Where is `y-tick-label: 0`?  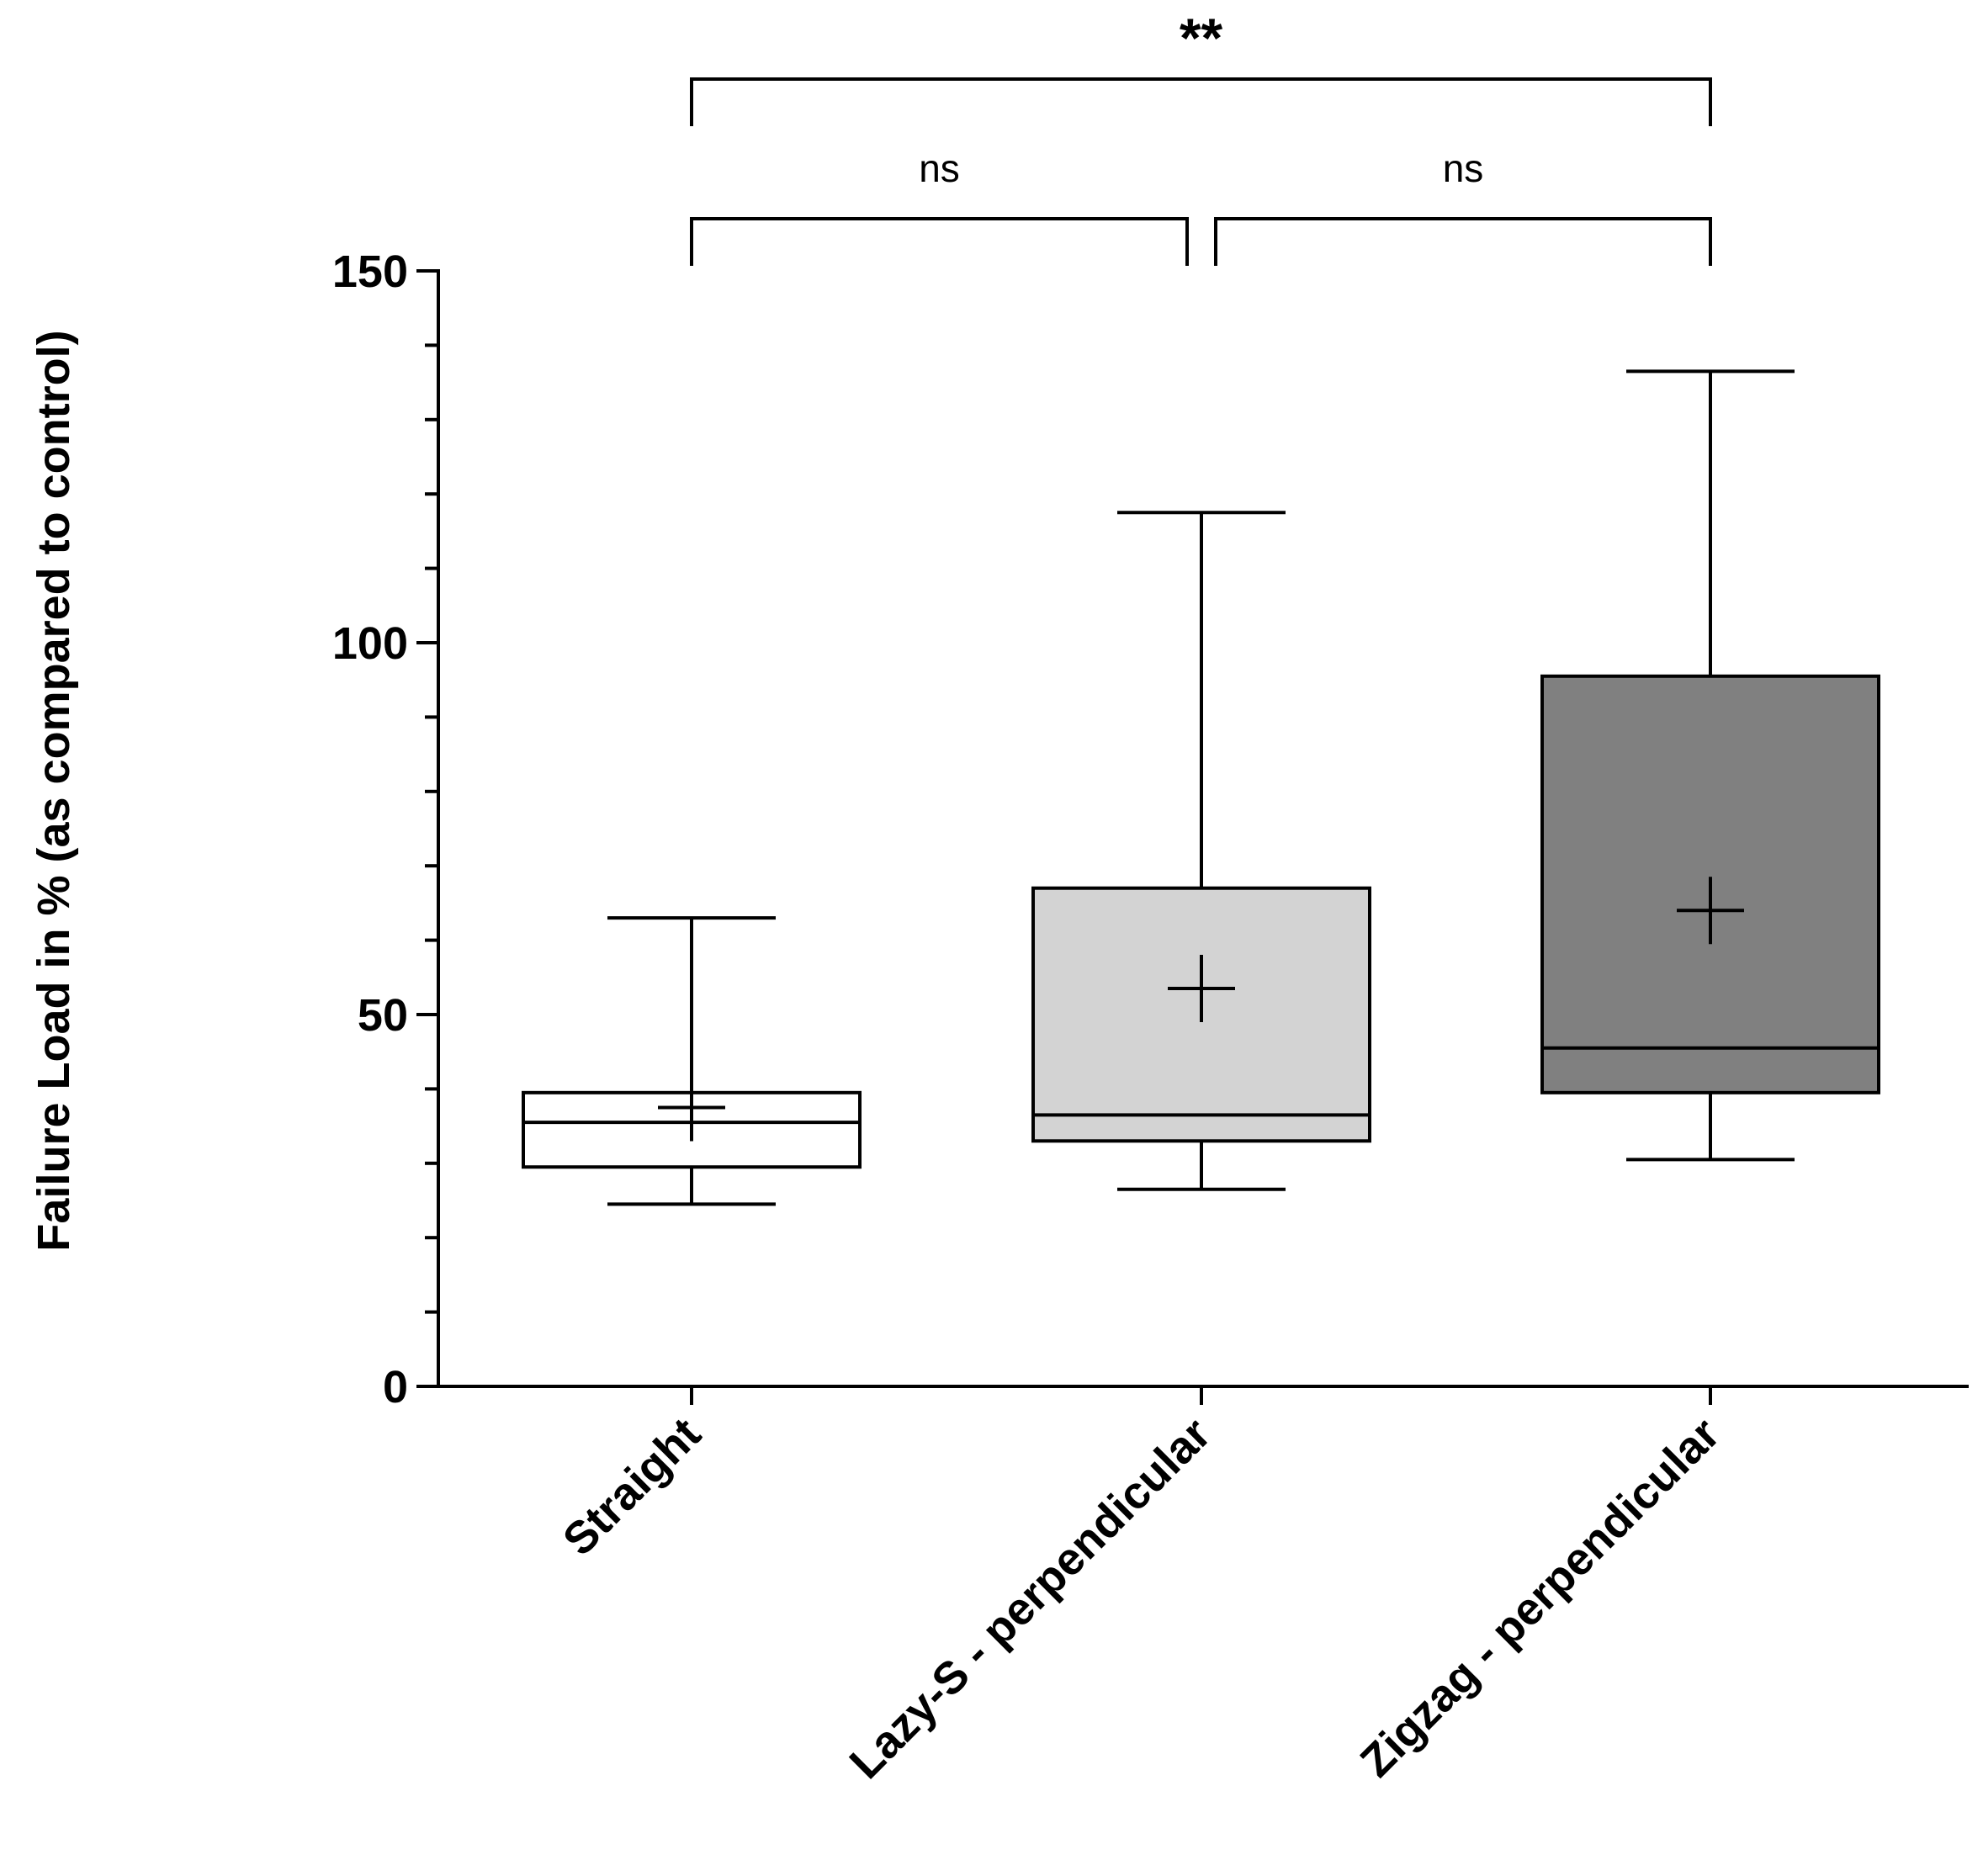 y-tick-label: 0 is located at coordinates (395, 1387).